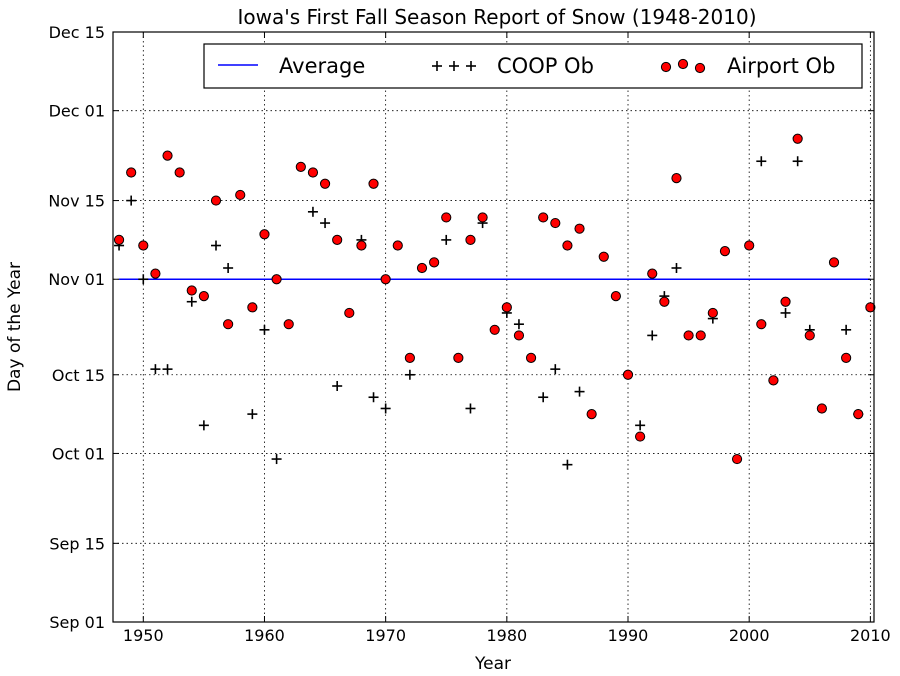 This screenshot has height=676, width=900. What do you see at coordinates (700, 68) in the screenshot?
I see `legend-airport-marker` at bounding box center [700, 68].